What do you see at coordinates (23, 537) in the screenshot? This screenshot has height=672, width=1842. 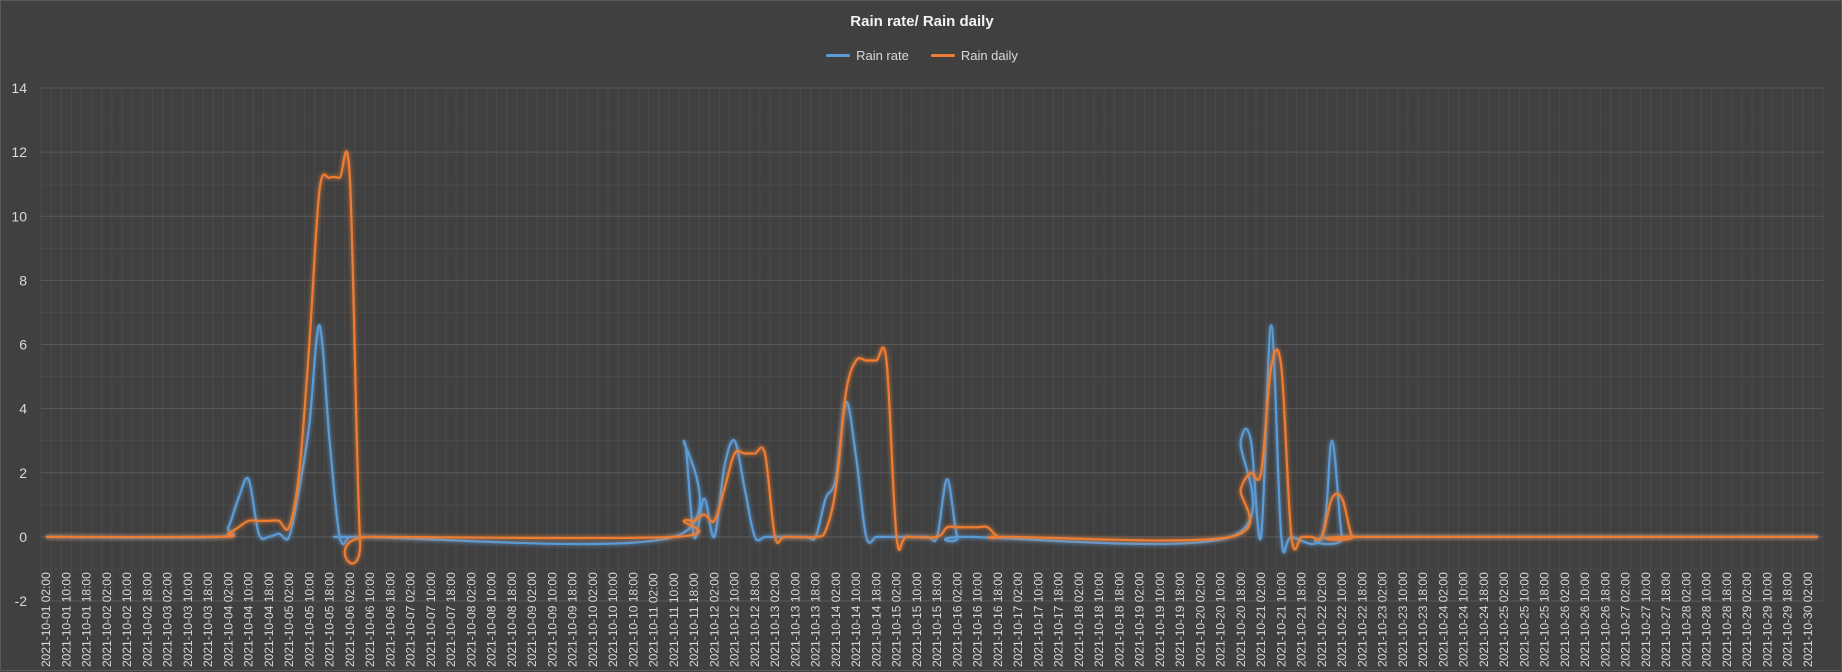 I see `y-tick-label: 0` at bounding box center [23, 537].